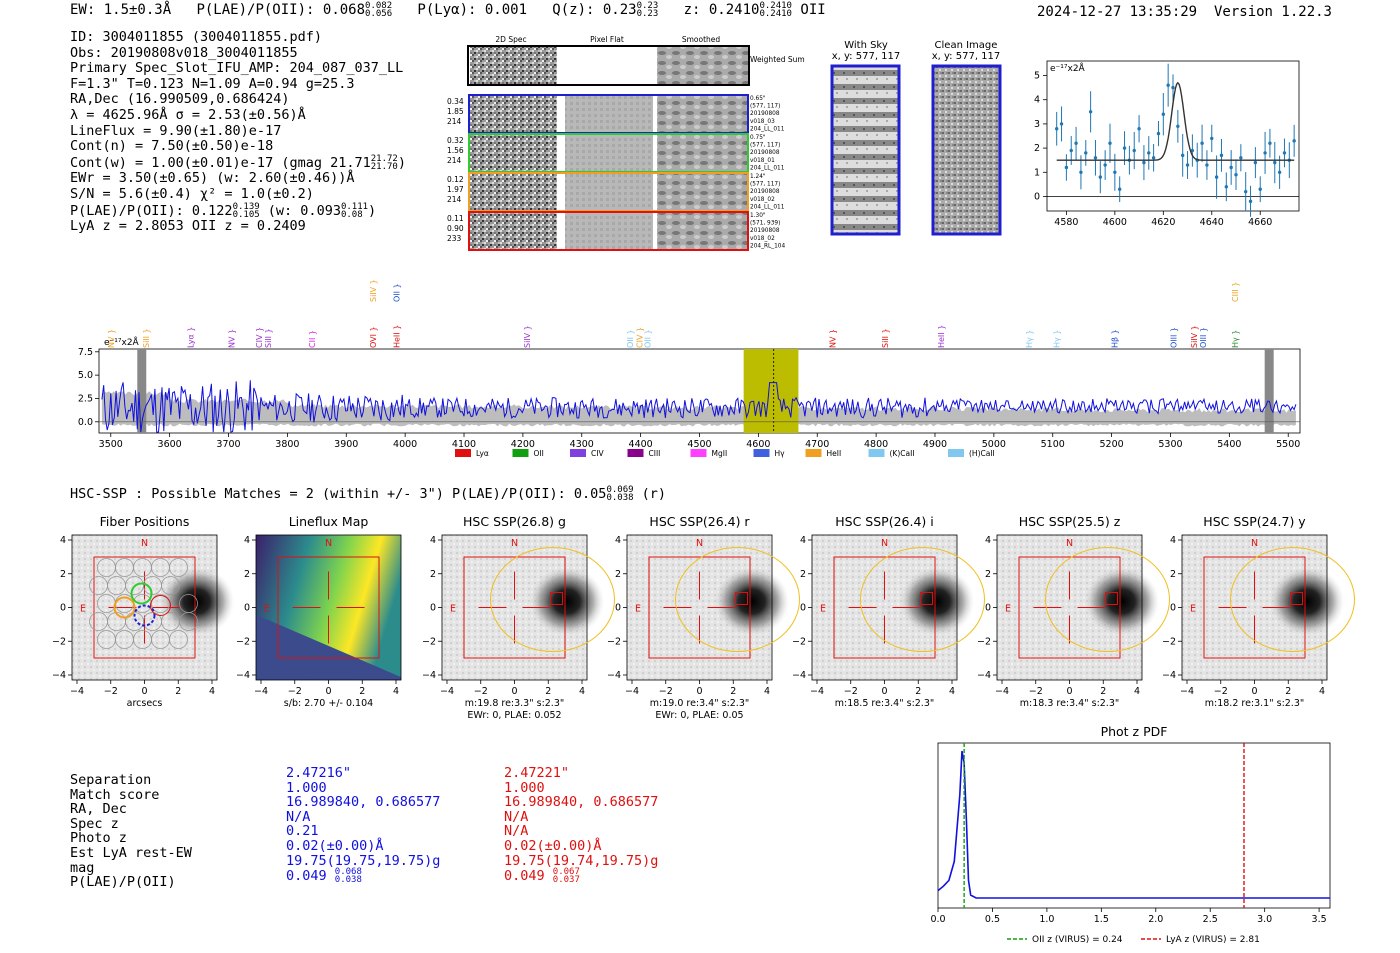 This screenshot has height=953, width=1400. I want to click on zoom-data, so click(1173, 140).